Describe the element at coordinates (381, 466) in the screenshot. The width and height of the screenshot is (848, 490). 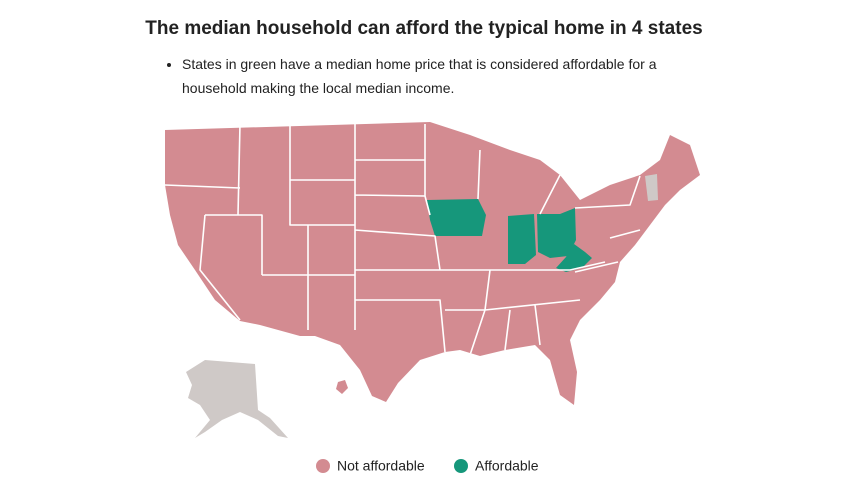
I see `legend-label: Not affordable` at that location.